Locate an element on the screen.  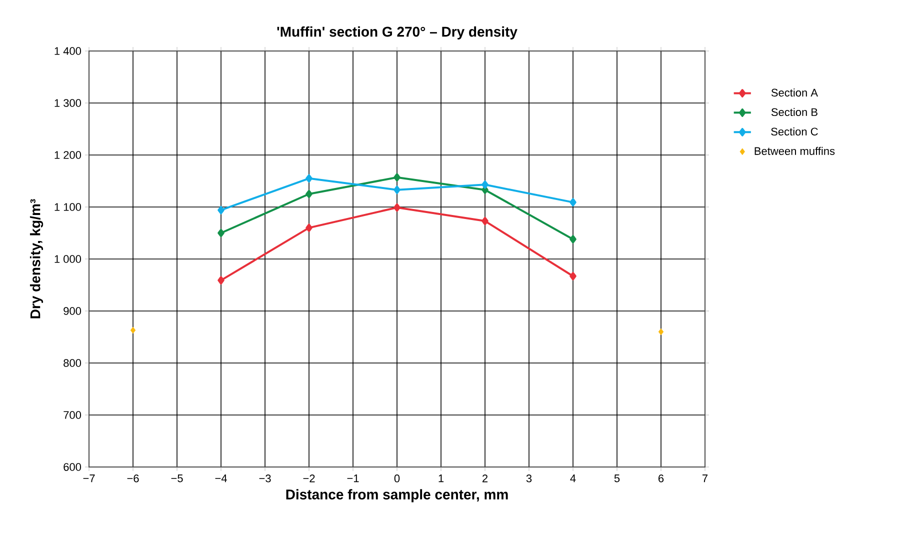
x-tick-label: −7 is located at coordinates (89, 478).